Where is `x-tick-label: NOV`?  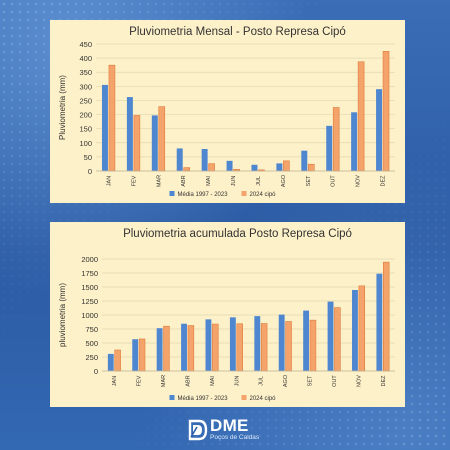
x-tick-label: NOV is located at coordinates (359, 181).